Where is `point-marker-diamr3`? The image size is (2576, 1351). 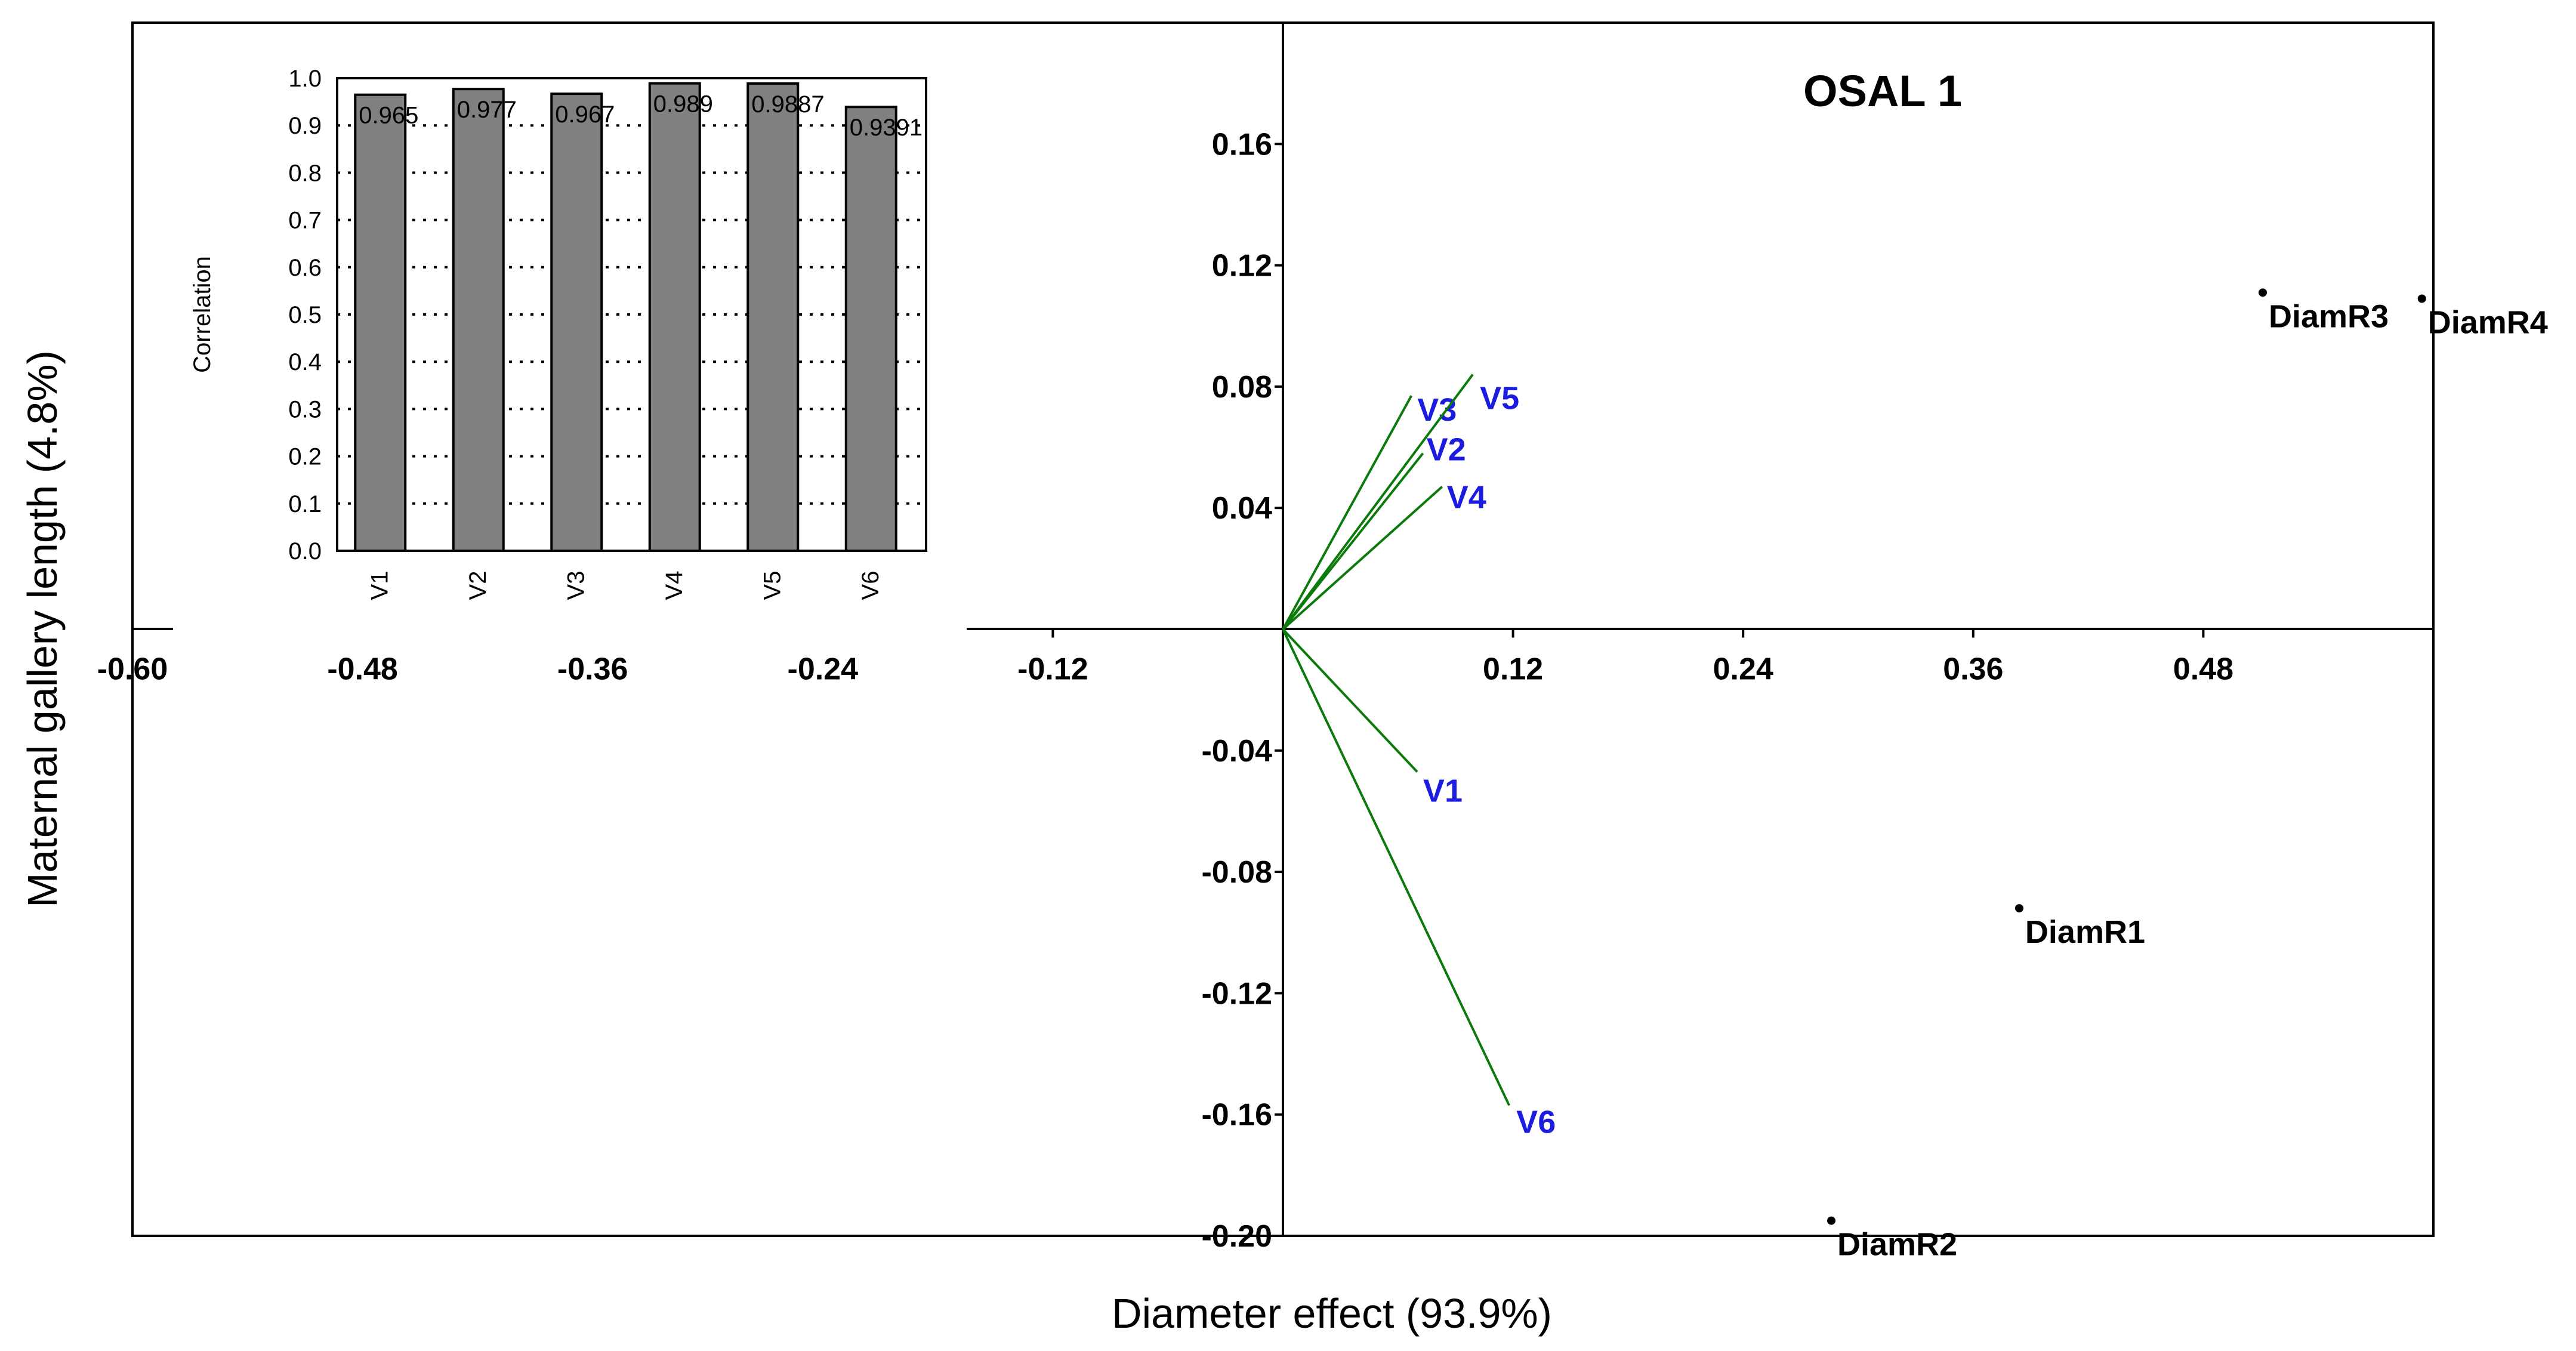
point-marker-diamr3 is located at coordinates (2263, 293).